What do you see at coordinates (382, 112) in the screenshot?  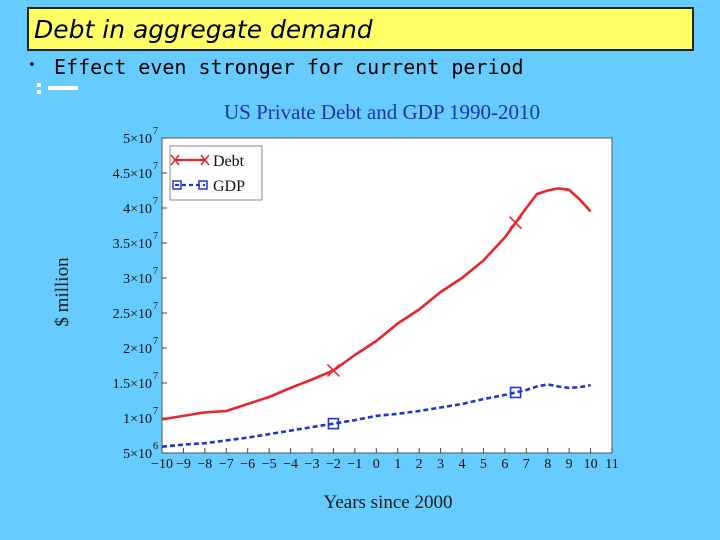 I see `chart-title: US Private Debt and GDP 1990-2010` at bounding box center [382, 112].